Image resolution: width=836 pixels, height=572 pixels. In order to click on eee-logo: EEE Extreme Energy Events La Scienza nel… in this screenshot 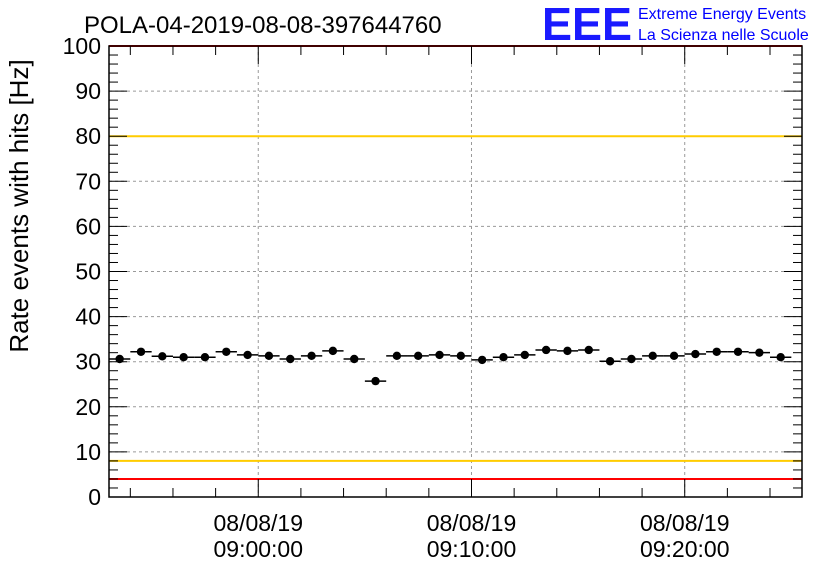, I will do `click(675, 25)`.